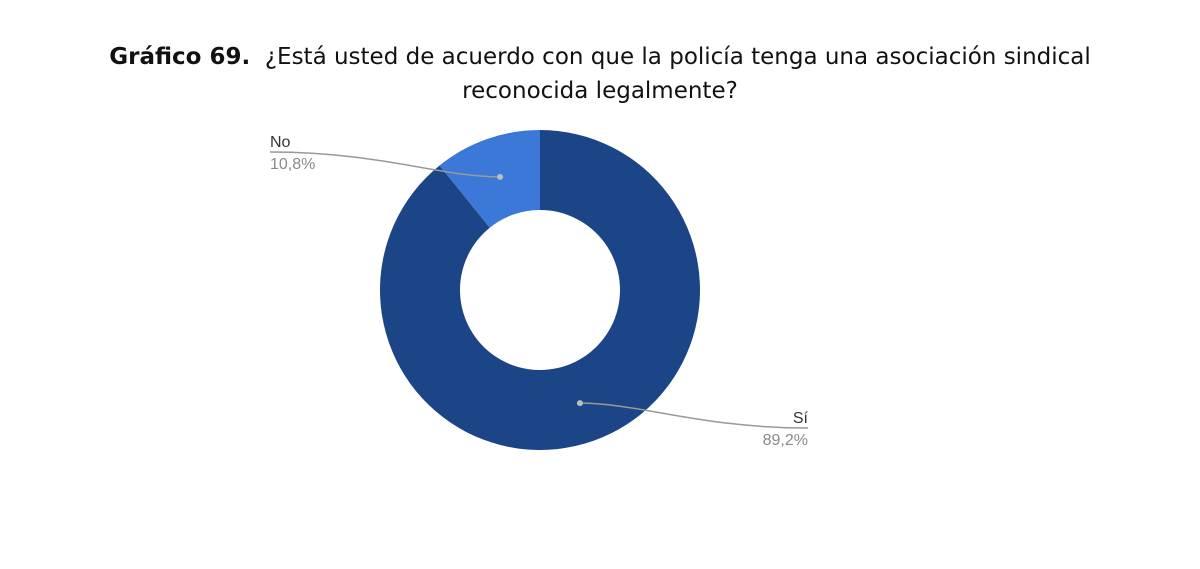  What do you see at coordinates (801, 418) in the screenshot?
I see `slice-label-si: Sí` at bounding box center [801, 418].